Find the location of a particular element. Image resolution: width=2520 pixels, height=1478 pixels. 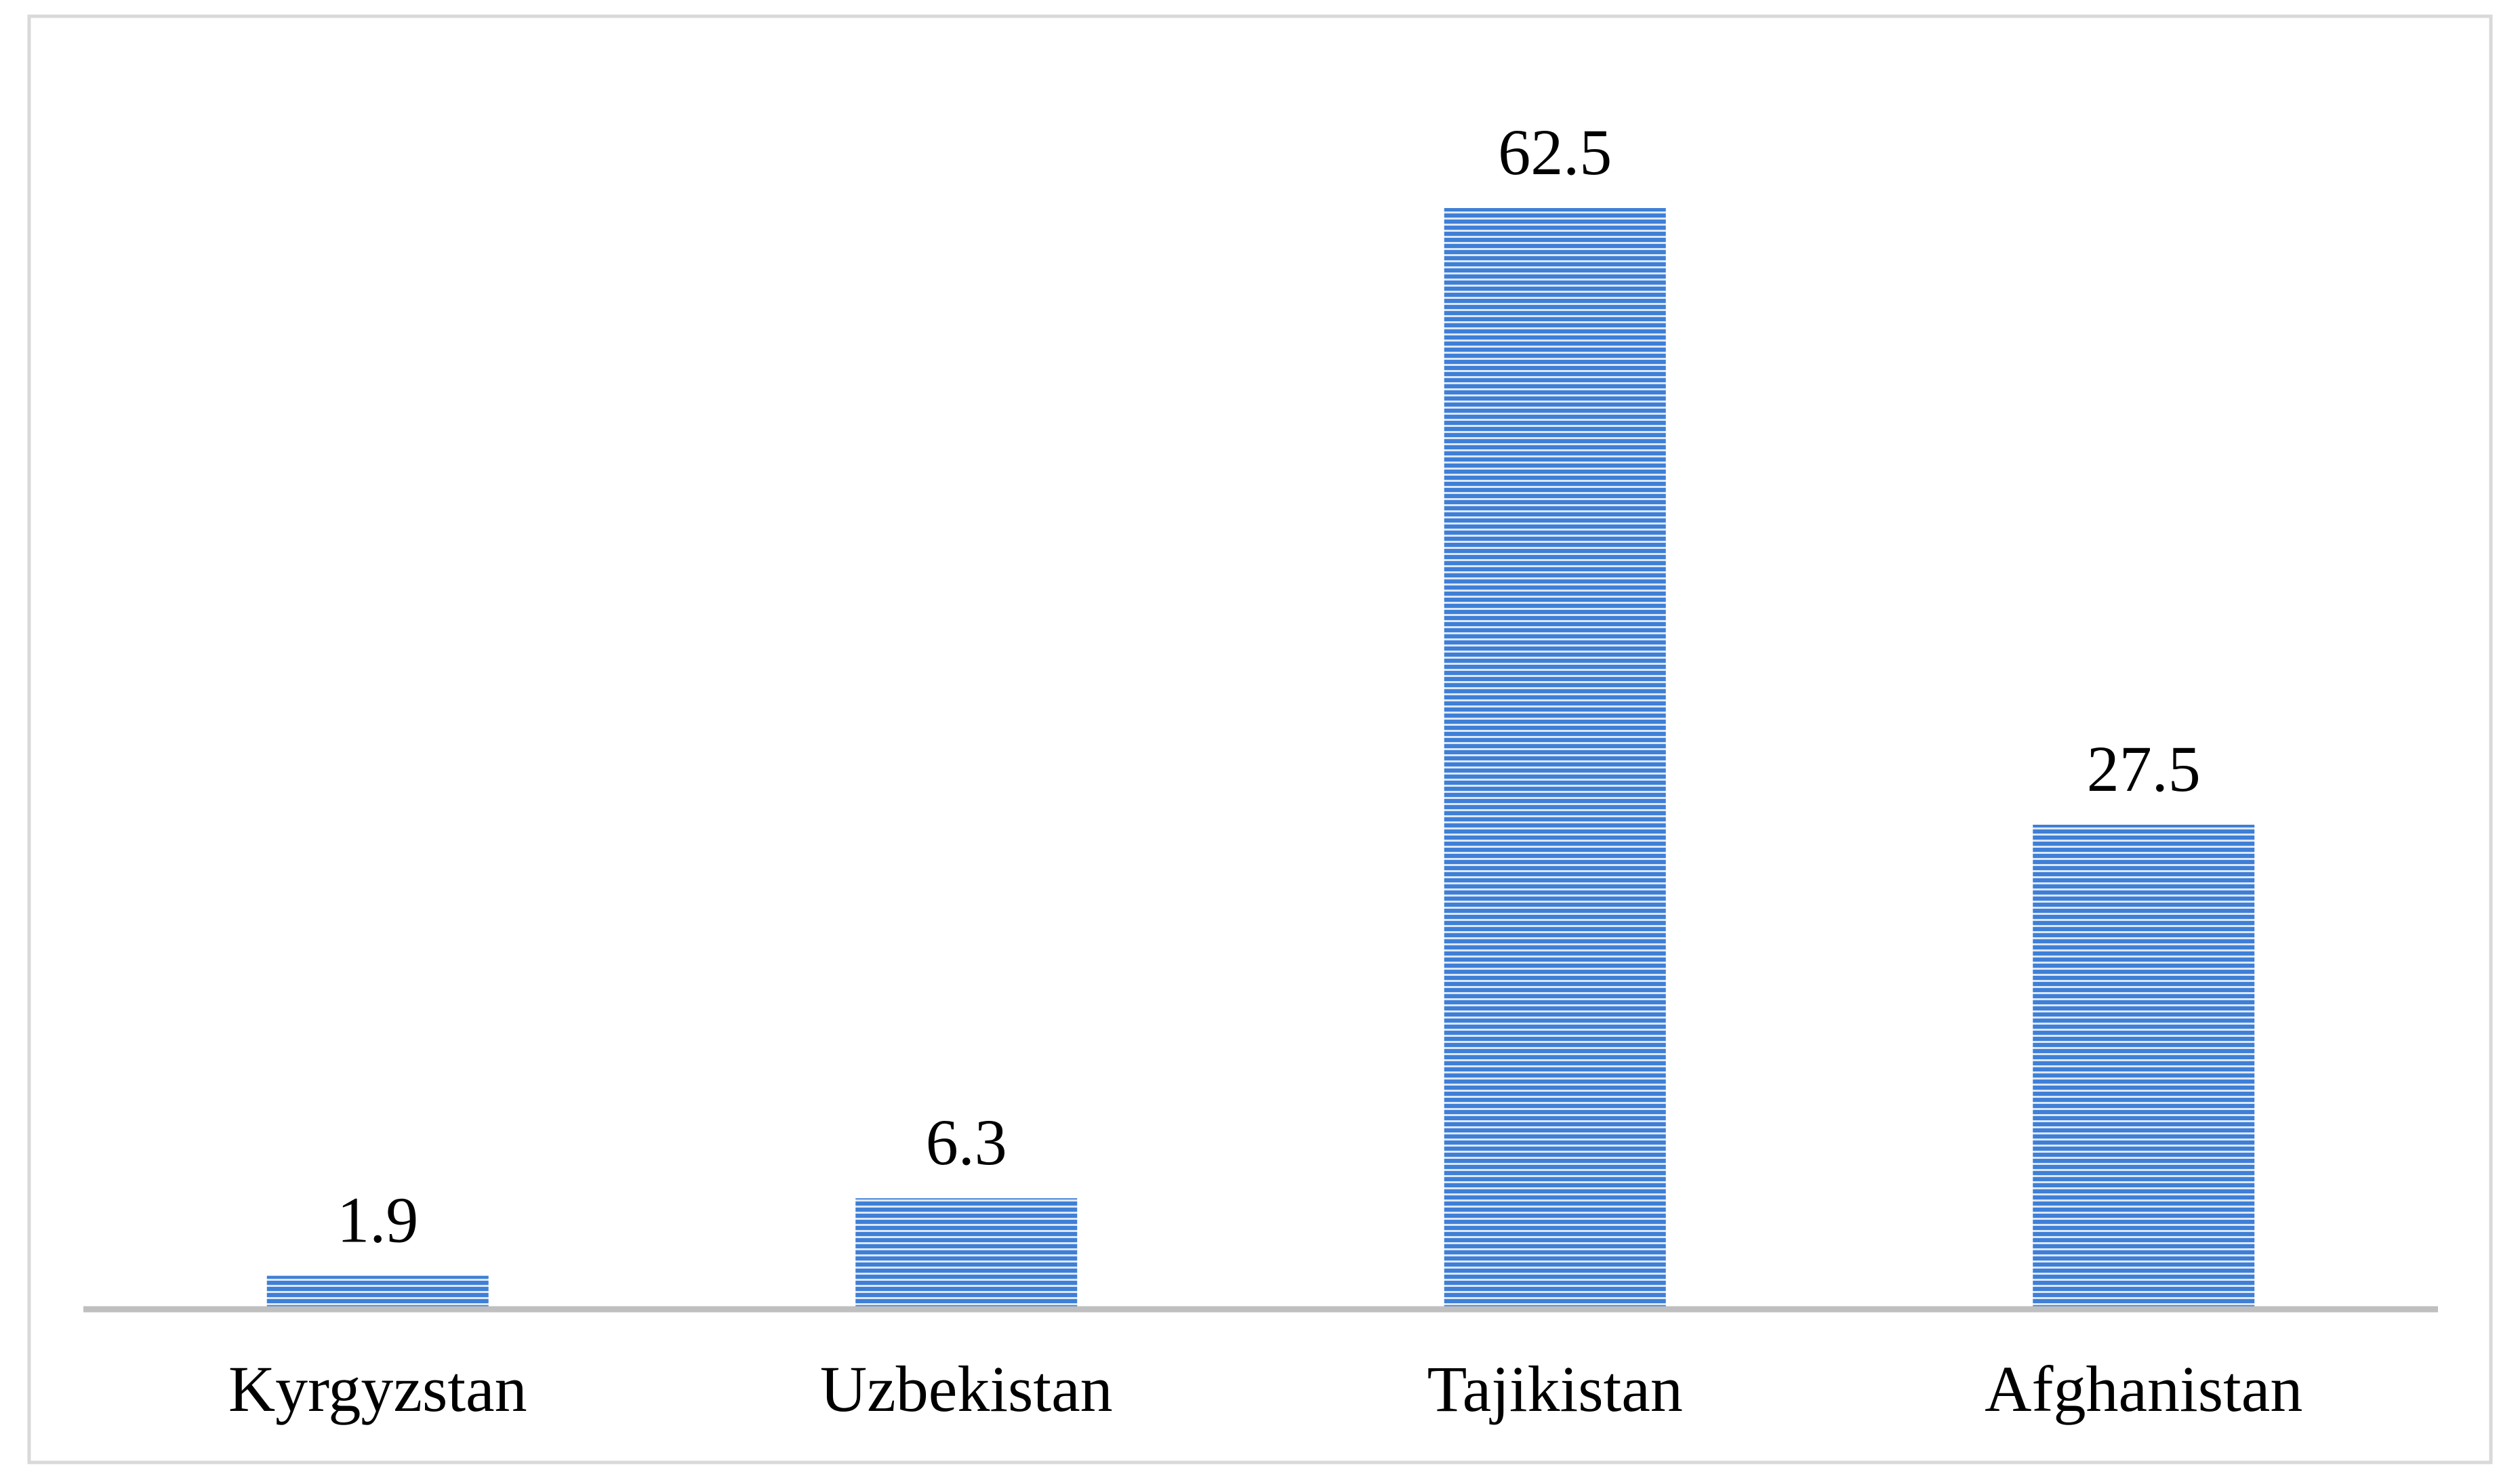

x-tick-label: Kyrgyzstan is located at coordinates (377, 1389).